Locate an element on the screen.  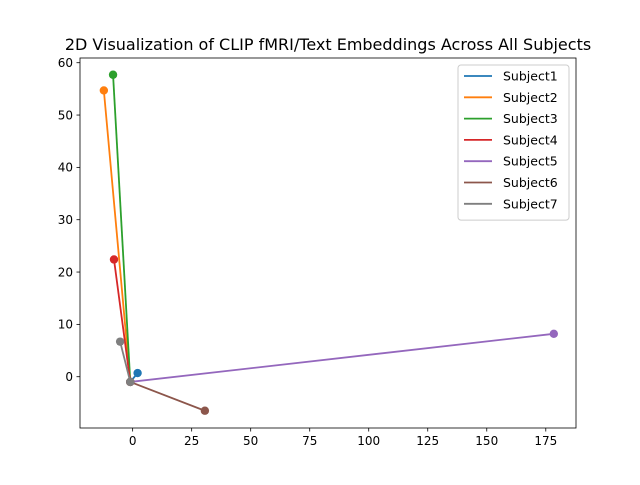
x-tick-label: 125 is located at coordinates (427, 441).